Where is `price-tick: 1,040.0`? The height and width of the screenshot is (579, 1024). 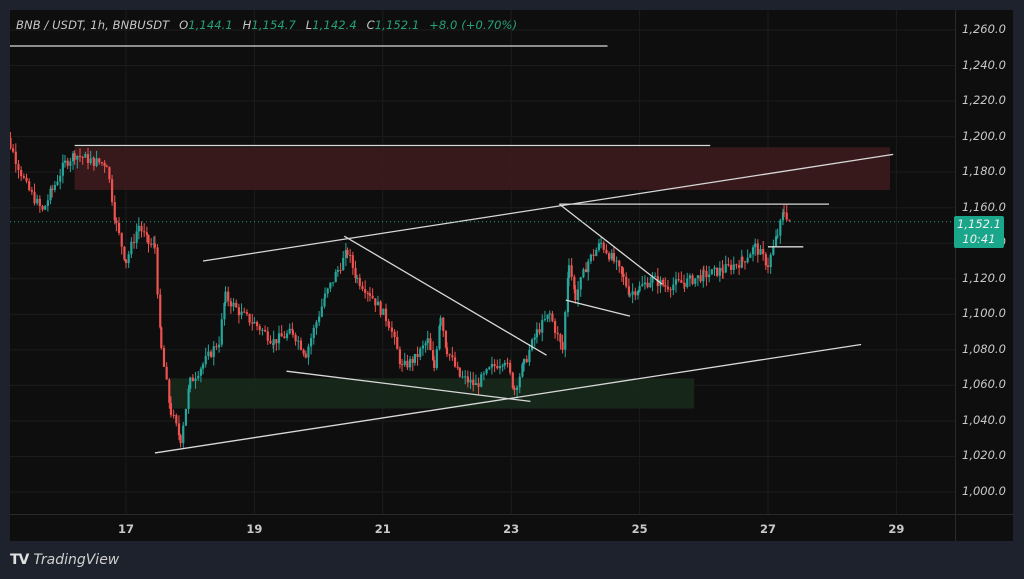
price-tick: 1,040.0 is located at coordinates (984, 419).